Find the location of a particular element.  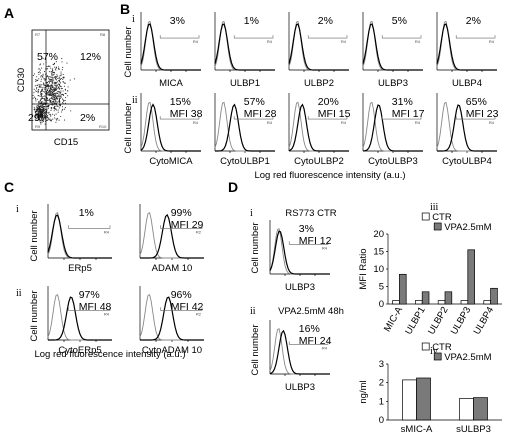

hist-marker-label: ULBP4 is located at coordinates (467, 83).